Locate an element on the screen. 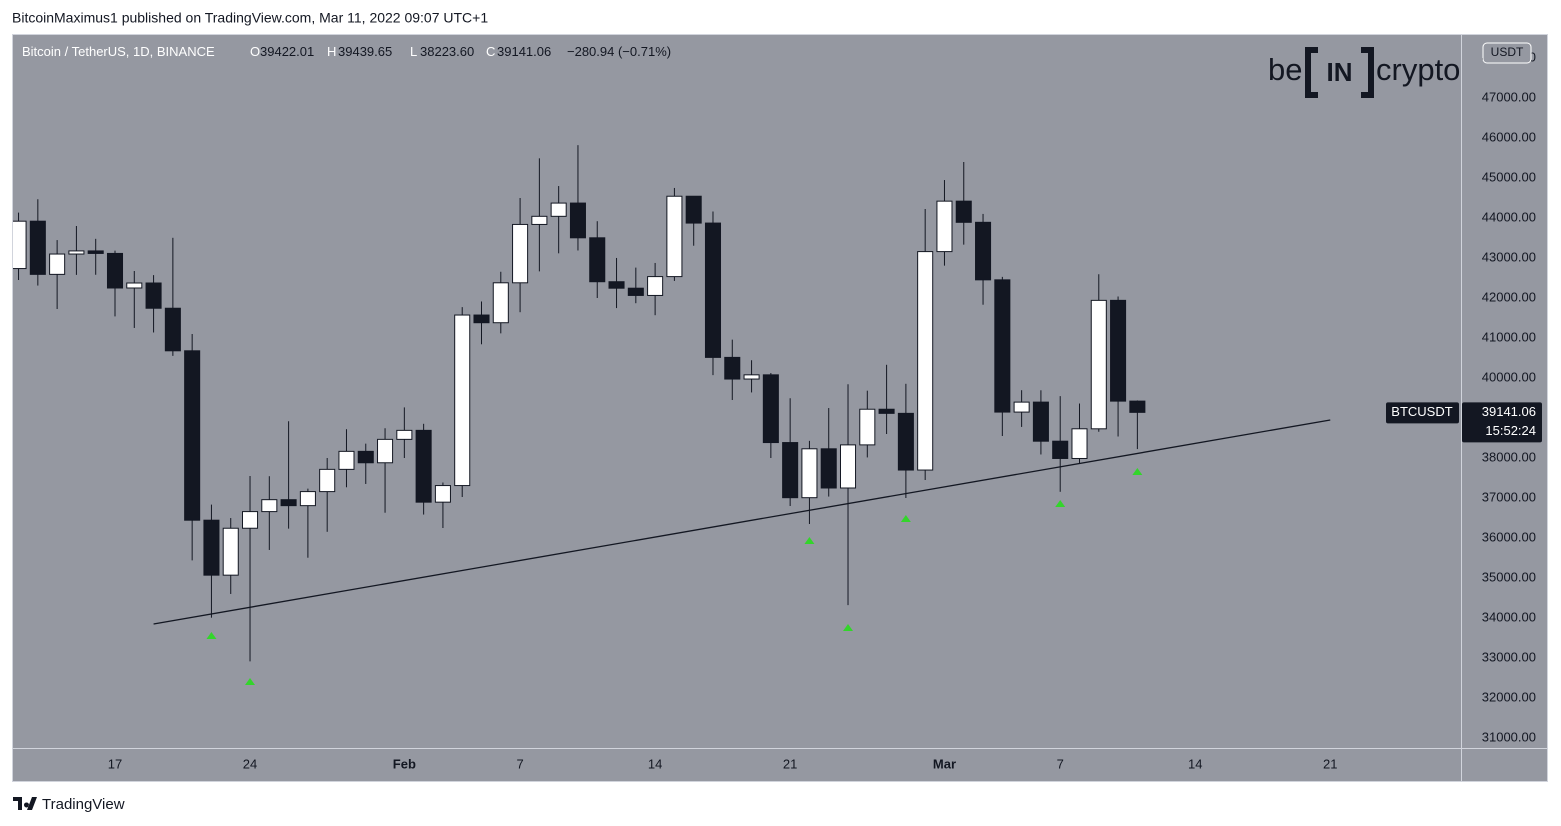 This screenshot has height=826, width=1561. symbol-tag-text: BTCUSDT is located at coordinates (1421, 411).